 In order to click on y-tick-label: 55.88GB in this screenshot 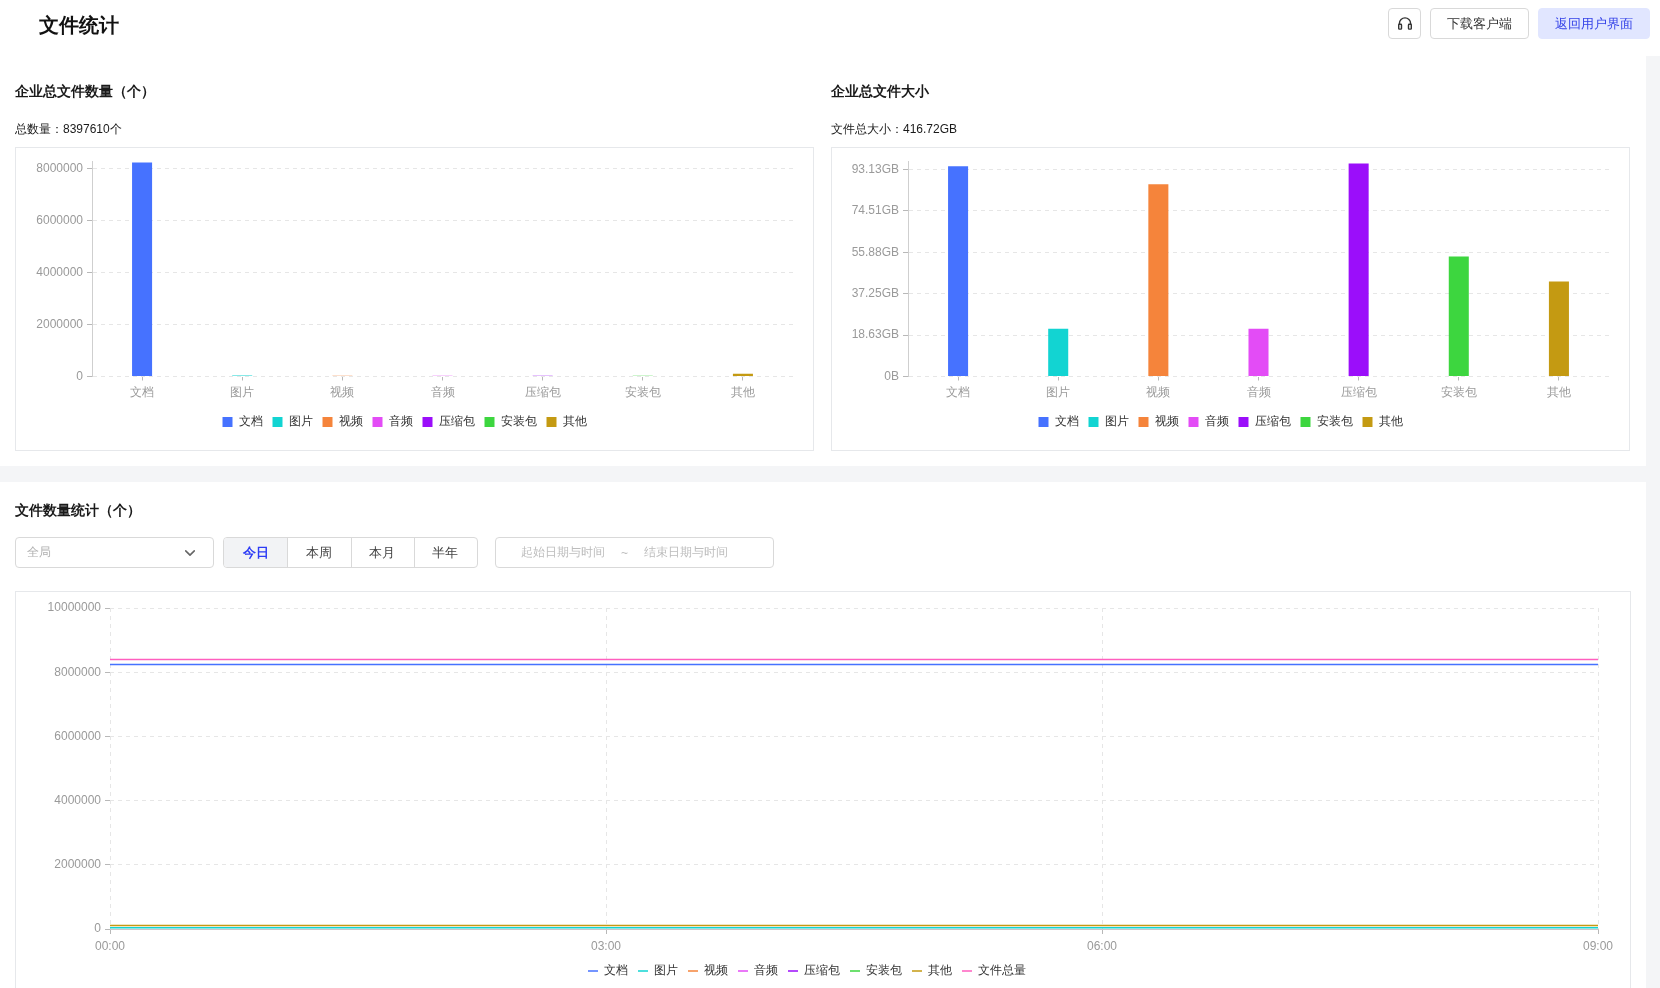, I will do `click(875, 251)`.